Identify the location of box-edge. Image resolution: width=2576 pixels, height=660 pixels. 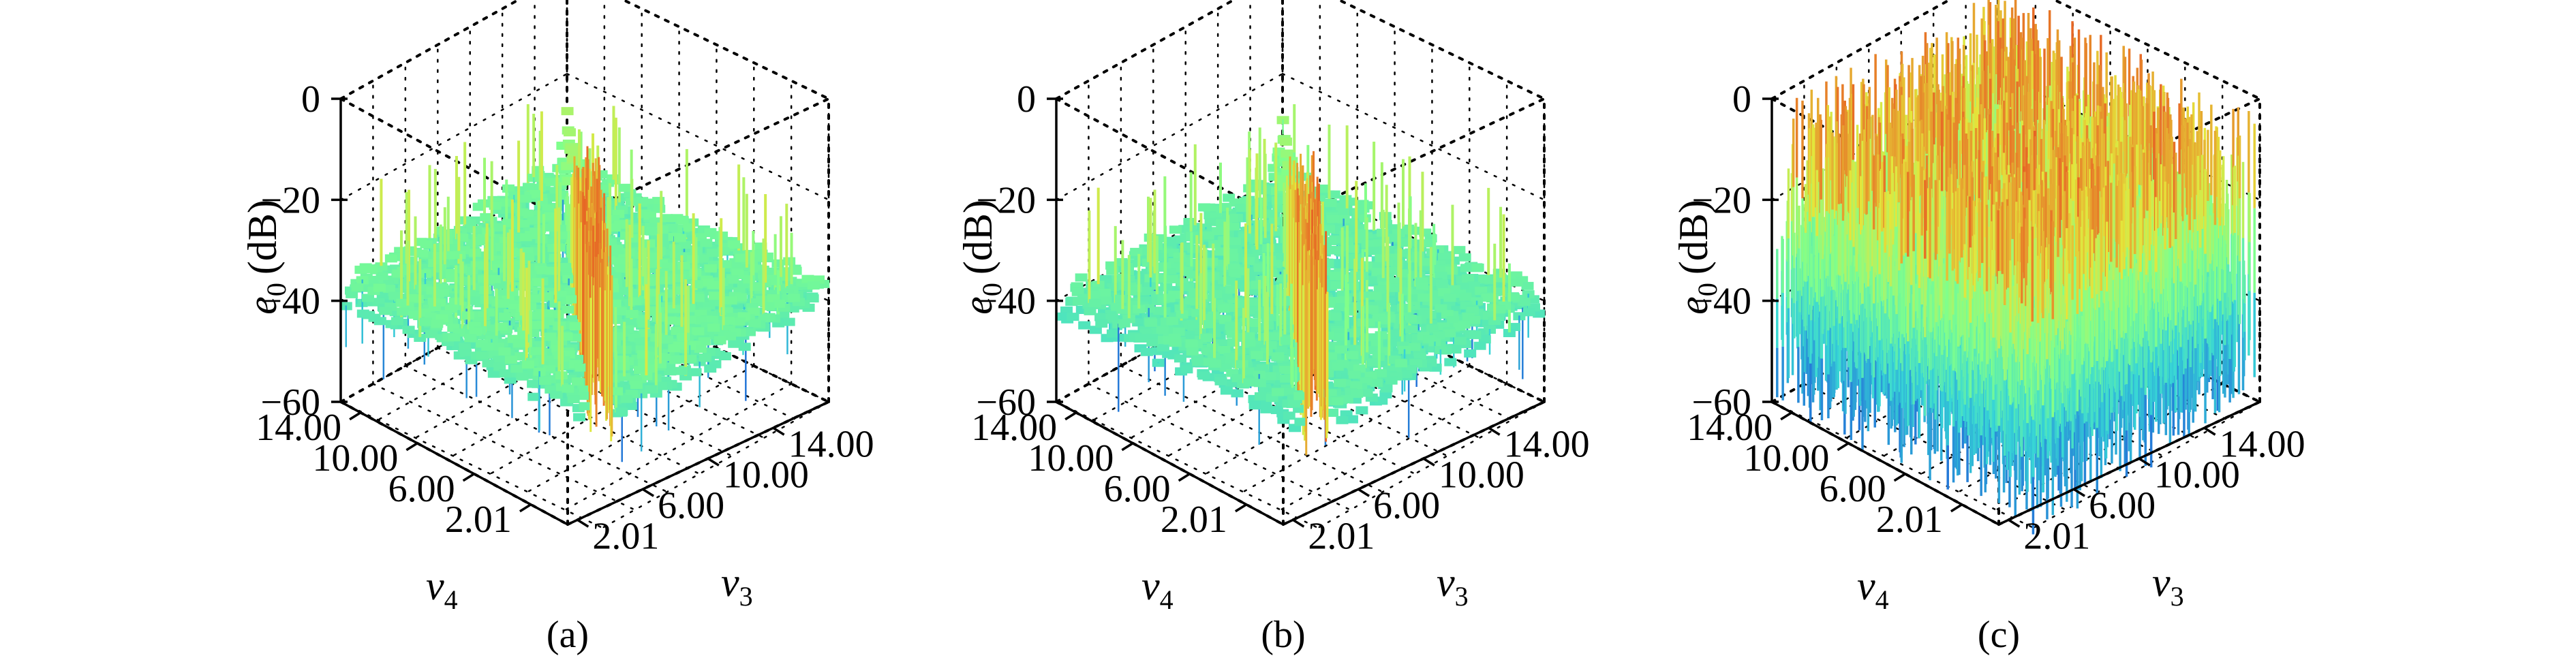
(430, 50).